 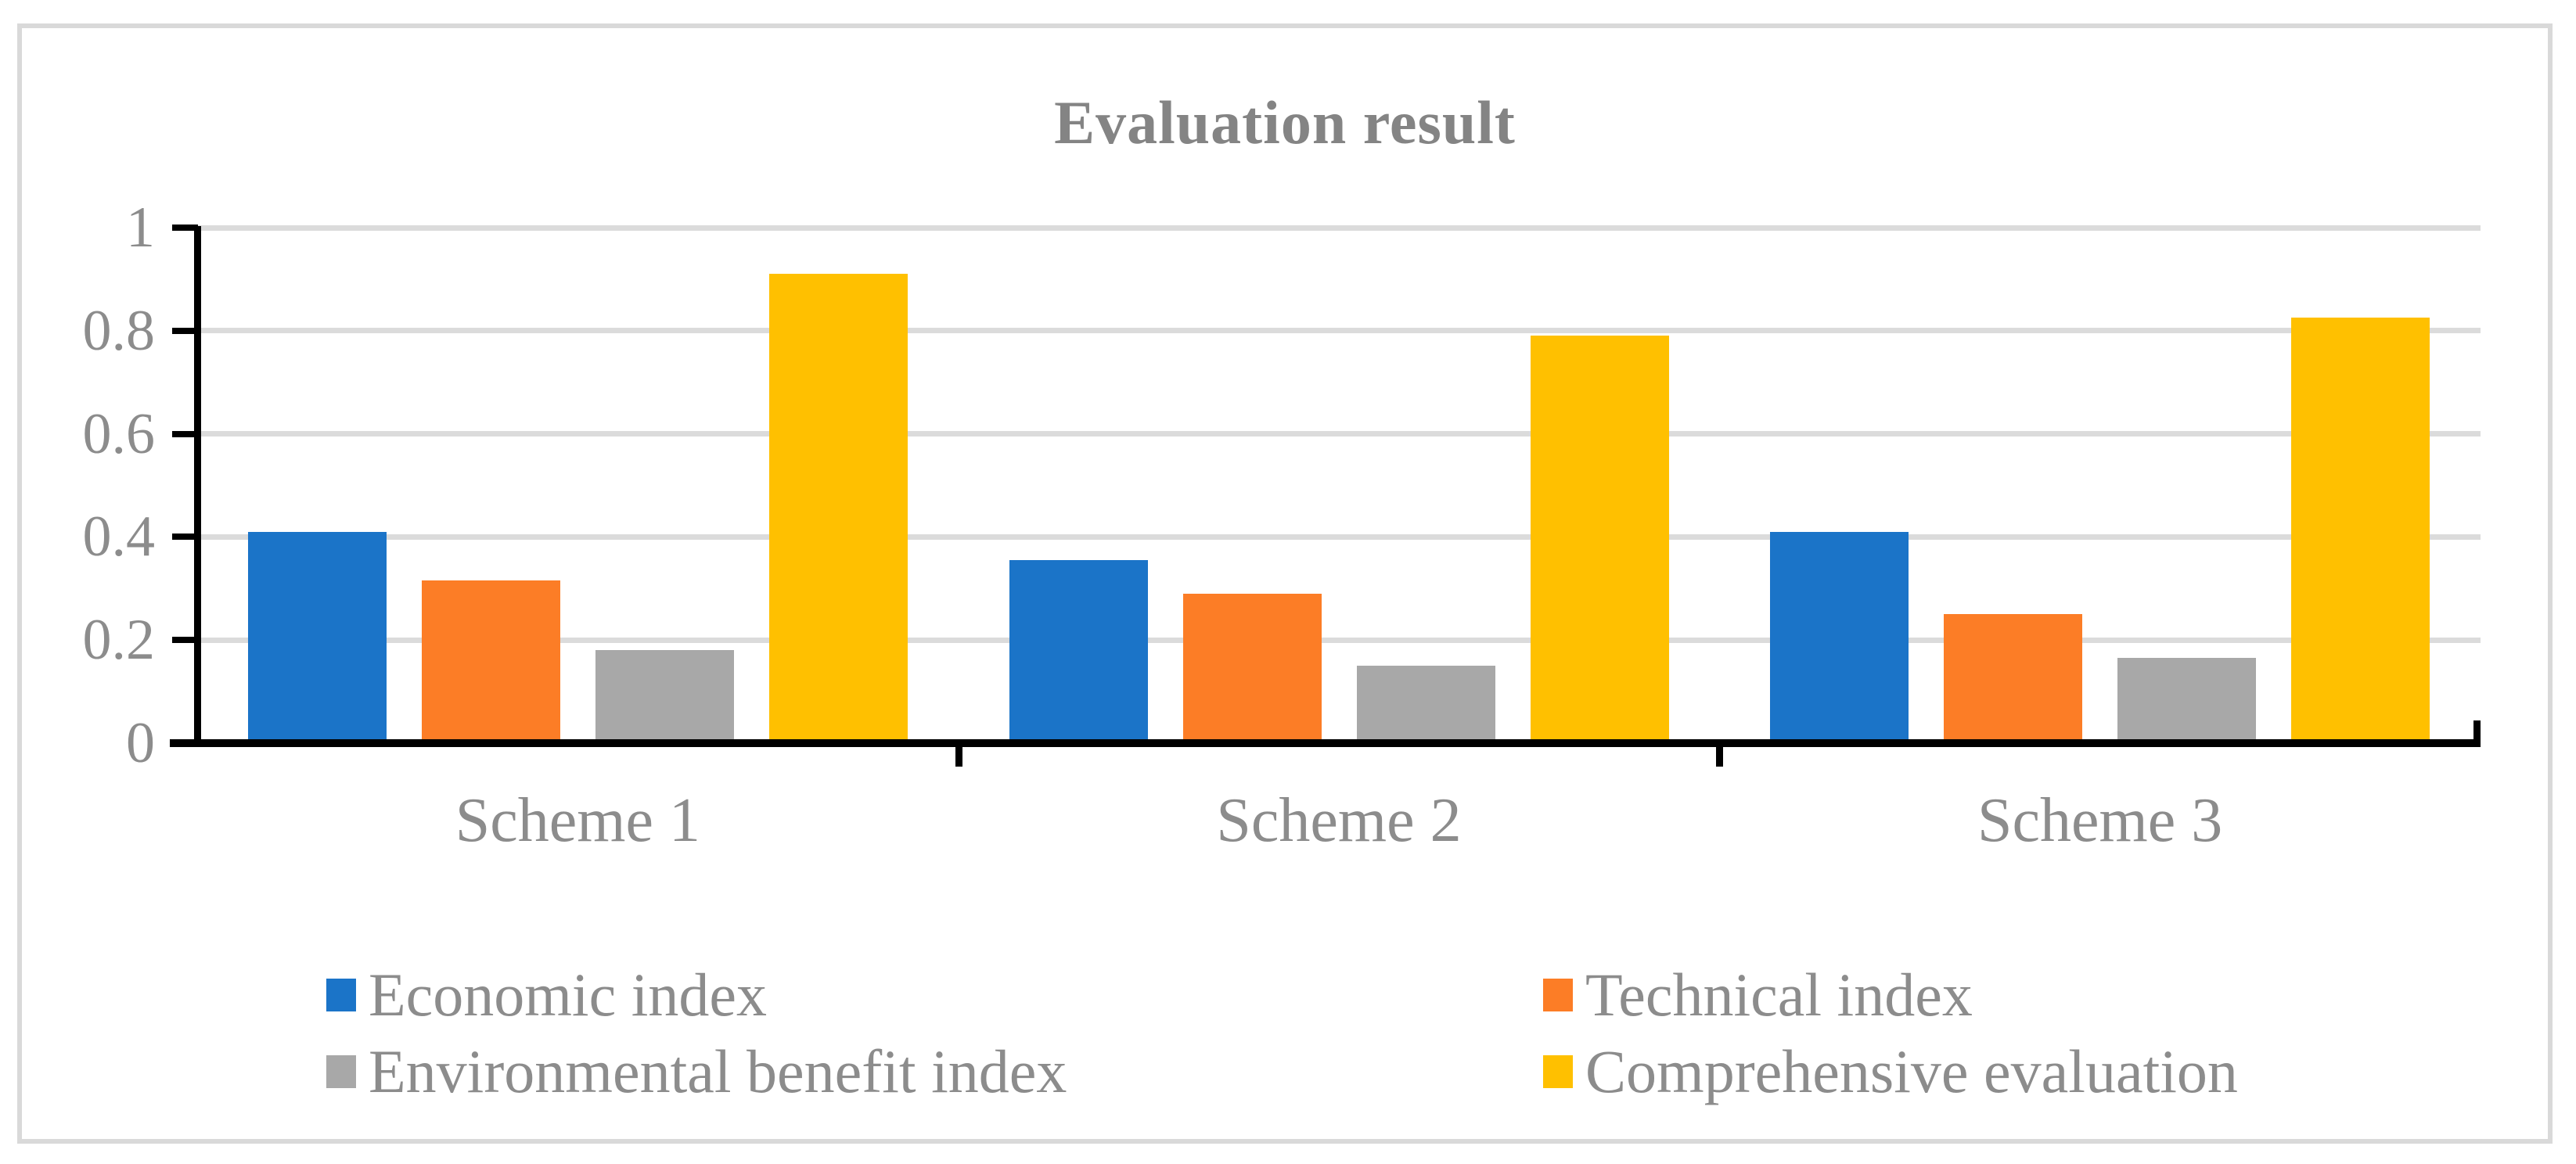 I want to click on x-category-label: Scheme 1, so click(x=578, y=820).